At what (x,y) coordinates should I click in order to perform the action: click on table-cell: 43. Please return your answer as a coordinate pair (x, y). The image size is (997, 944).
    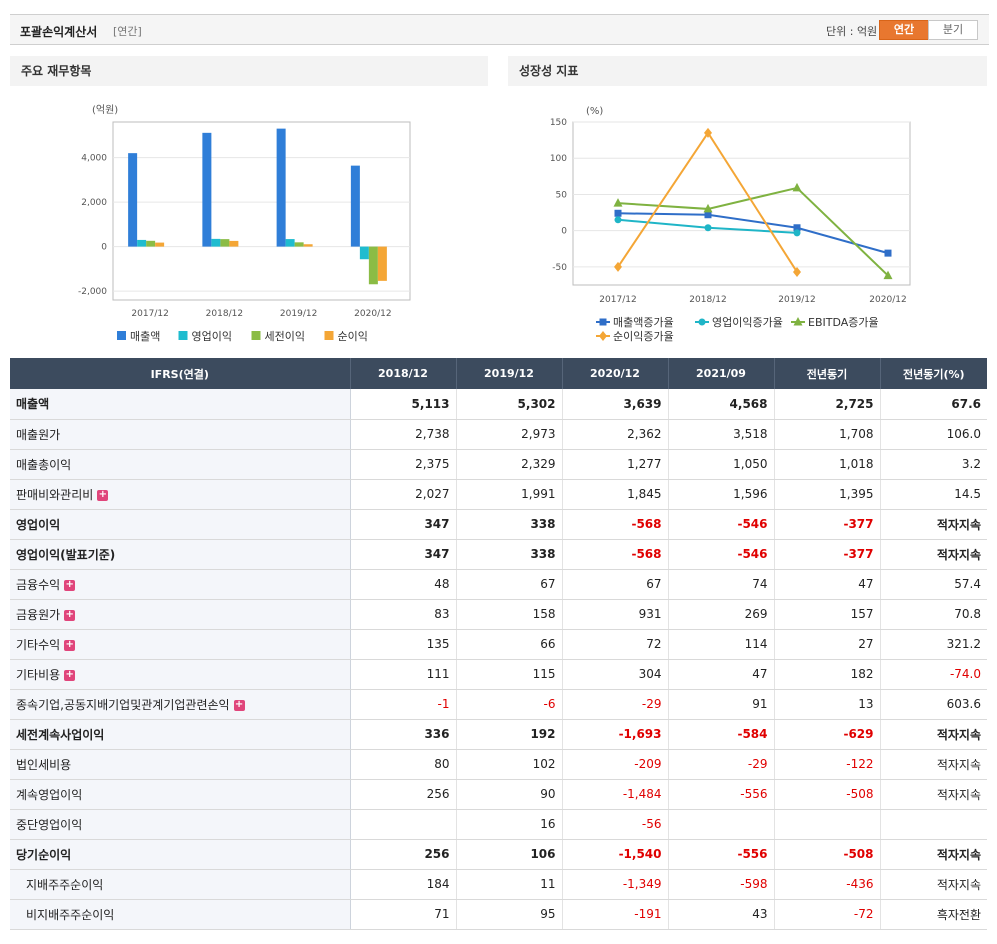
    Looking at the image, I should click on (721, 914).